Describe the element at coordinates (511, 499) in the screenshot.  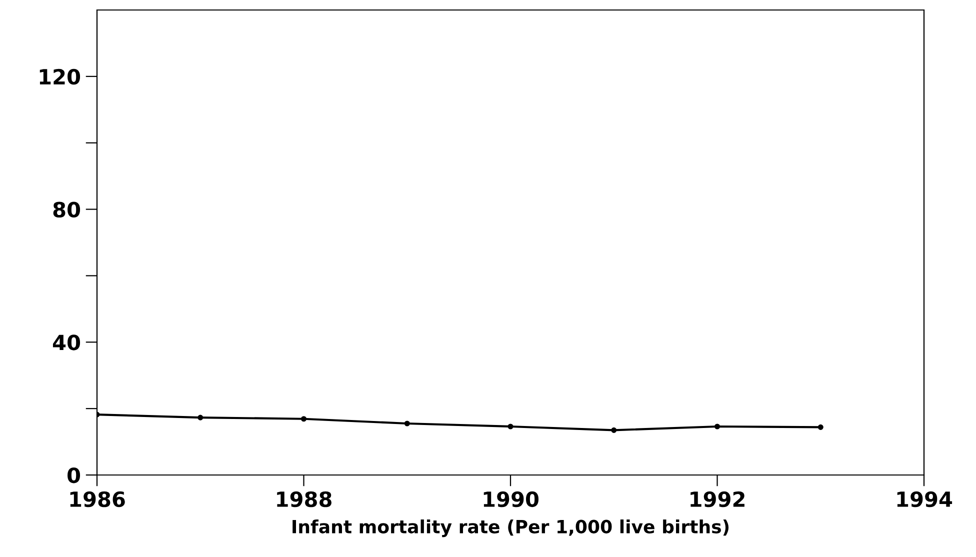
I see `x-tick-label: 1990` at that location.